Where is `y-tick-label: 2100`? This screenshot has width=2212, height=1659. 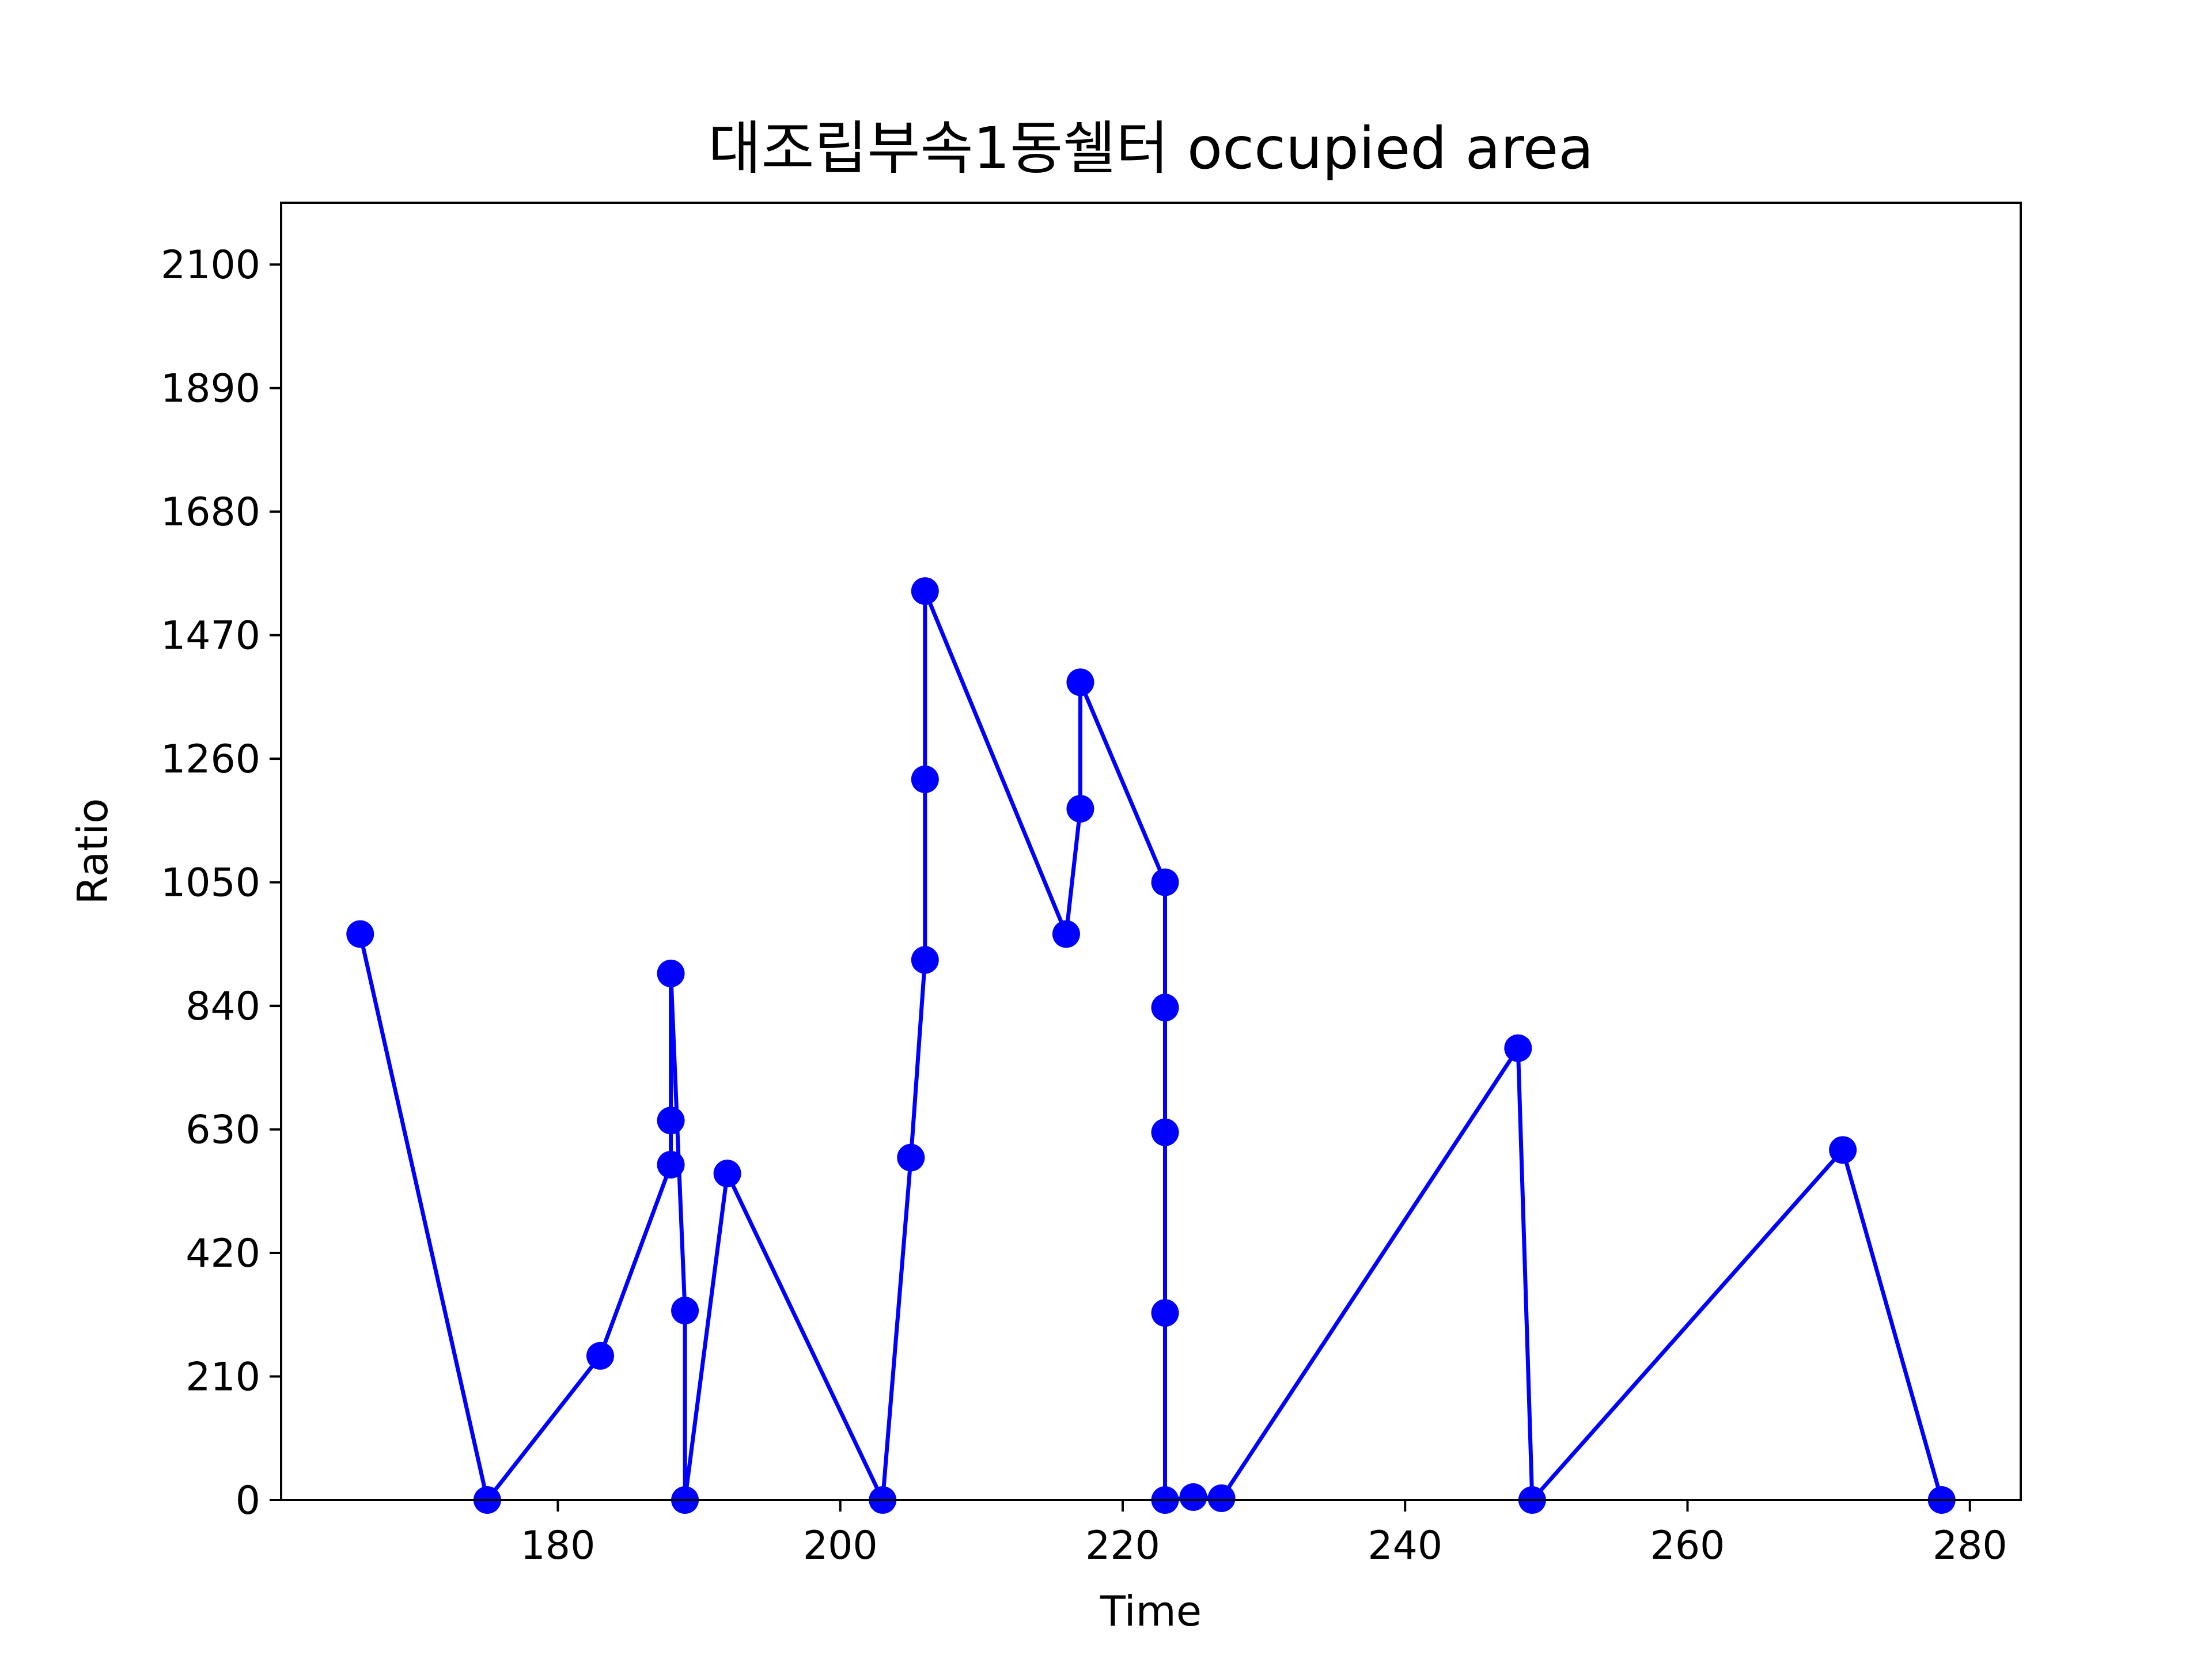
y-tick-label: 2100 is located at coordinates (210, 265).